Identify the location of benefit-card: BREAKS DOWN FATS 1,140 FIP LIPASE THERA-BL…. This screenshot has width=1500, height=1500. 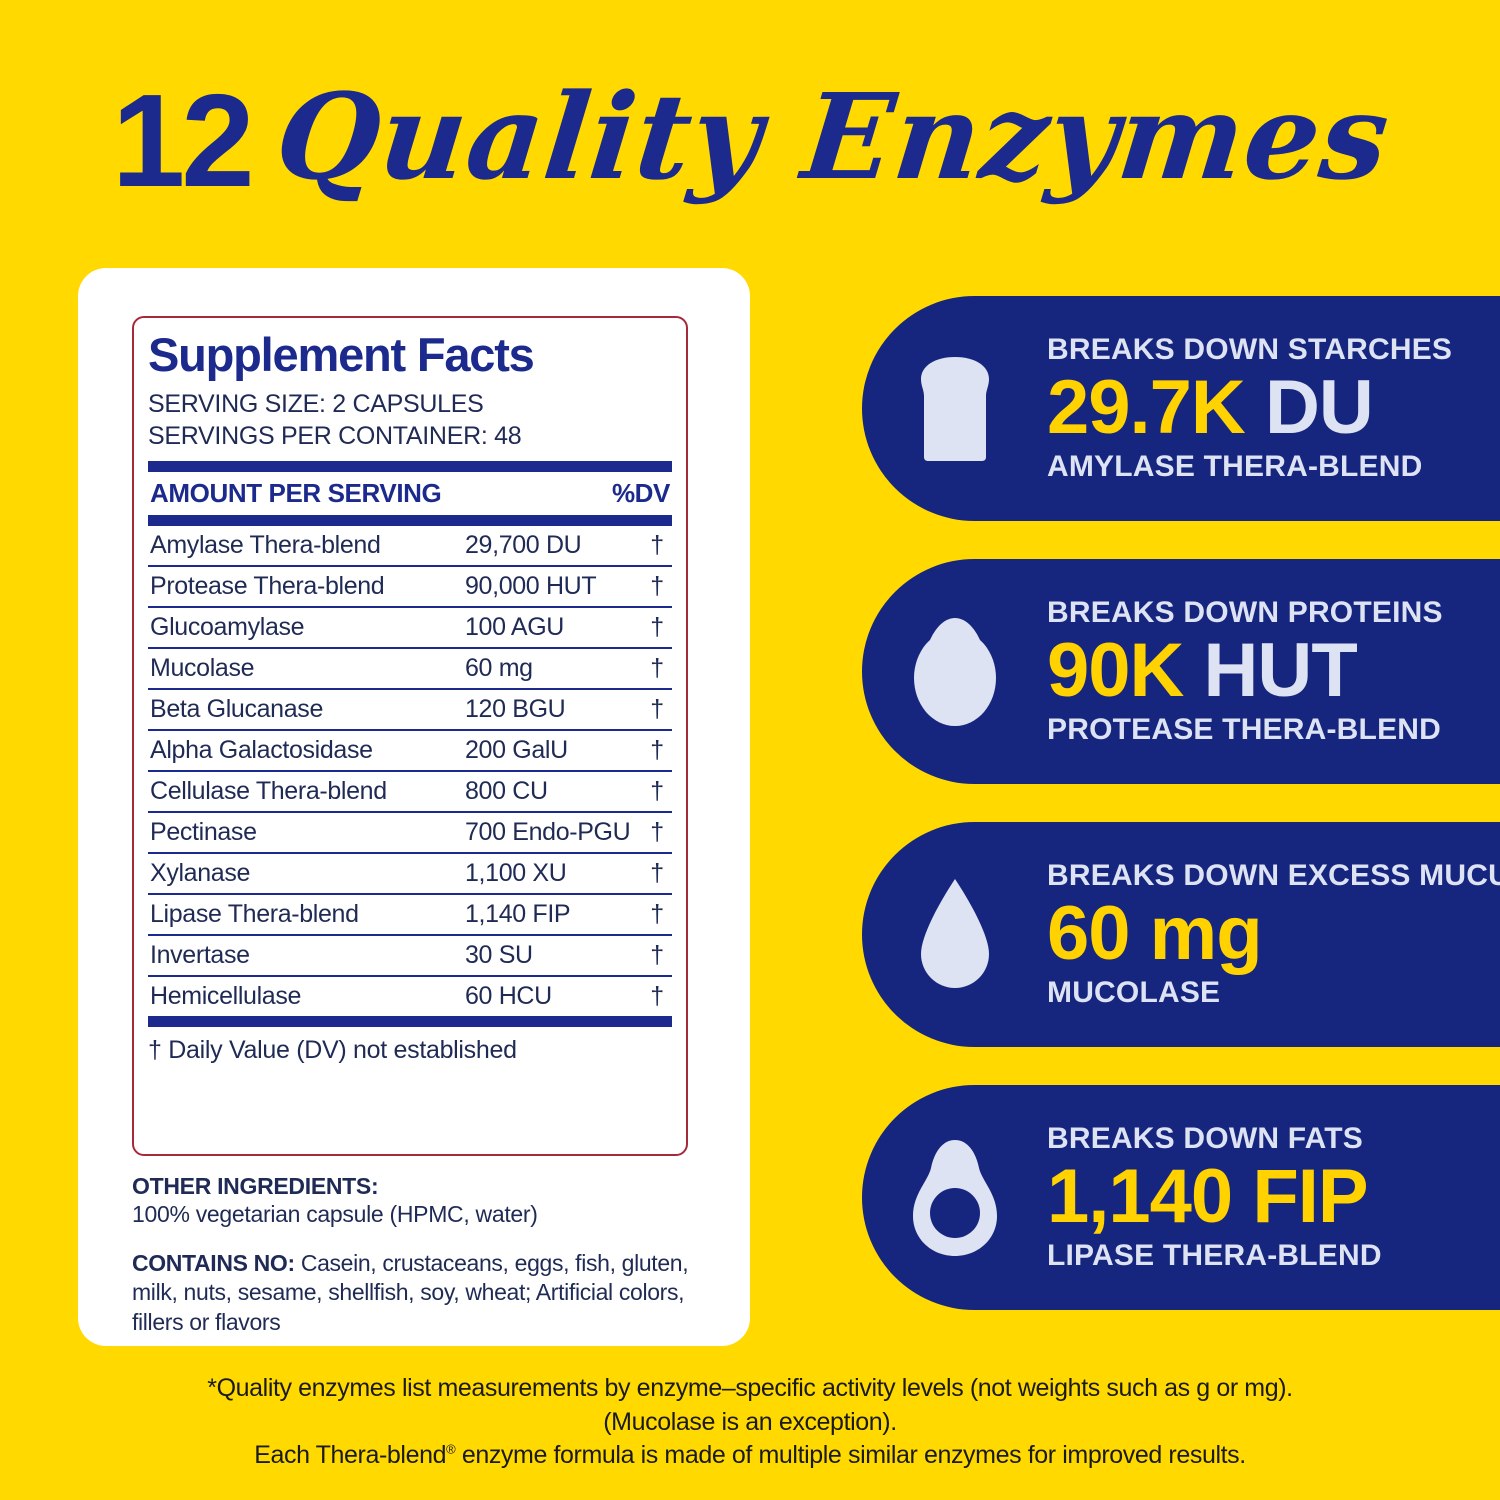
(1181, 1197).